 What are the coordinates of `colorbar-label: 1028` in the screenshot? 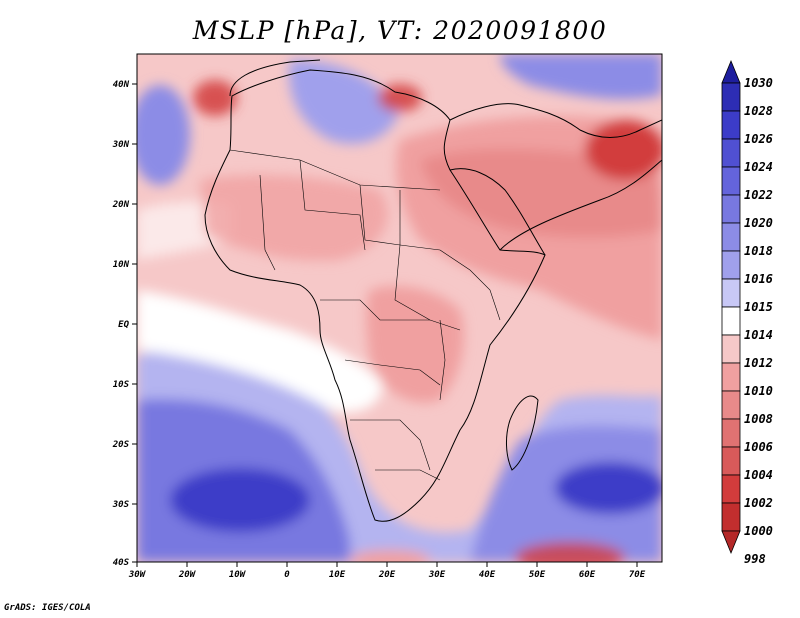 It's located at (758, 111).